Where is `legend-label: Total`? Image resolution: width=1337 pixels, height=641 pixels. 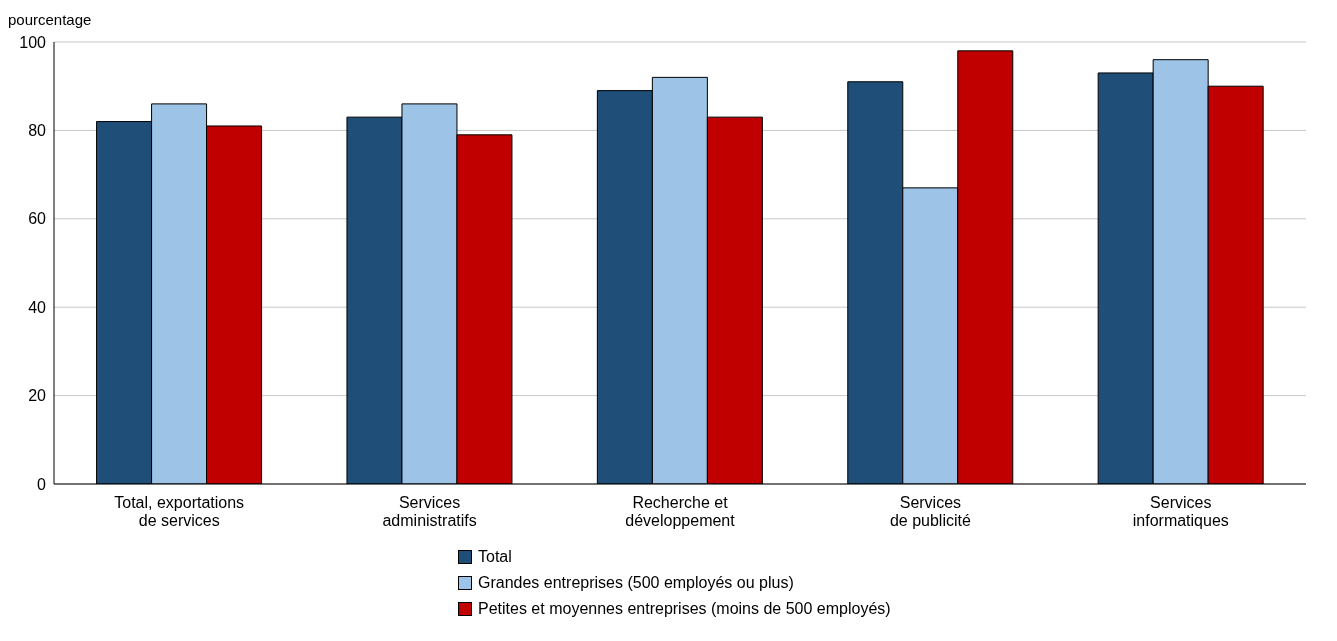 legend-label: Total is located at coordinates (495, 557).